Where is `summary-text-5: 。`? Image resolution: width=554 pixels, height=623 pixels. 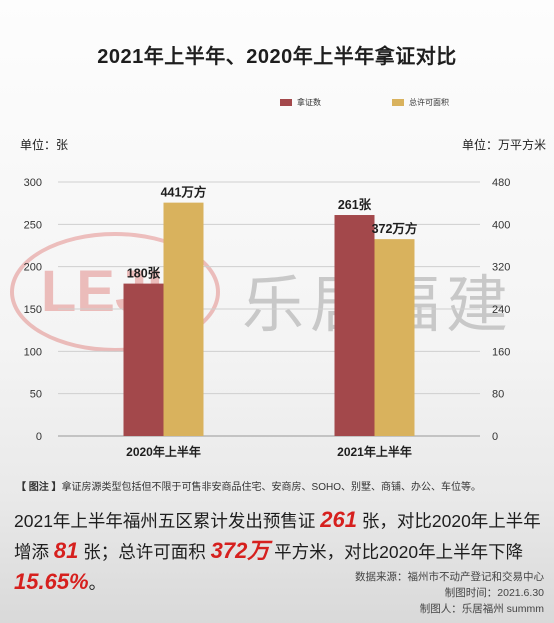
summary-text-5: 。 is located at coordinates (97, 583).